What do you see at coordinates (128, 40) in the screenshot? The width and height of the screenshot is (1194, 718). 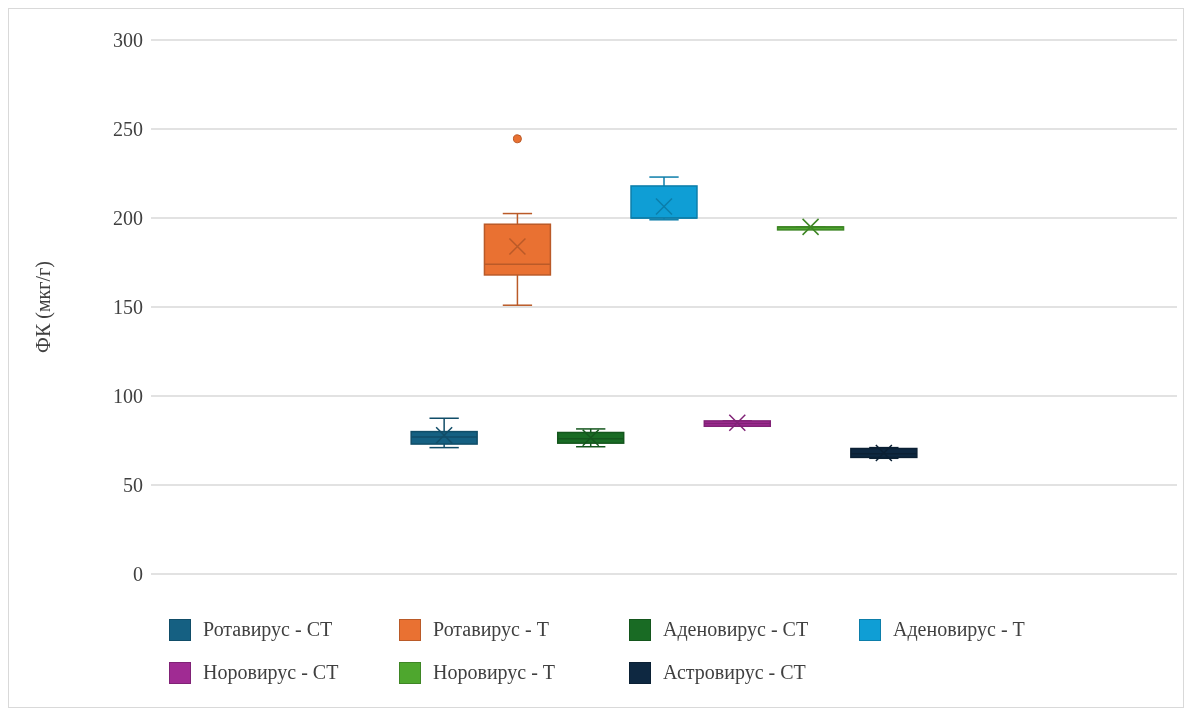 I see `y-tick-label: 300` at bounding box center [128, 40].